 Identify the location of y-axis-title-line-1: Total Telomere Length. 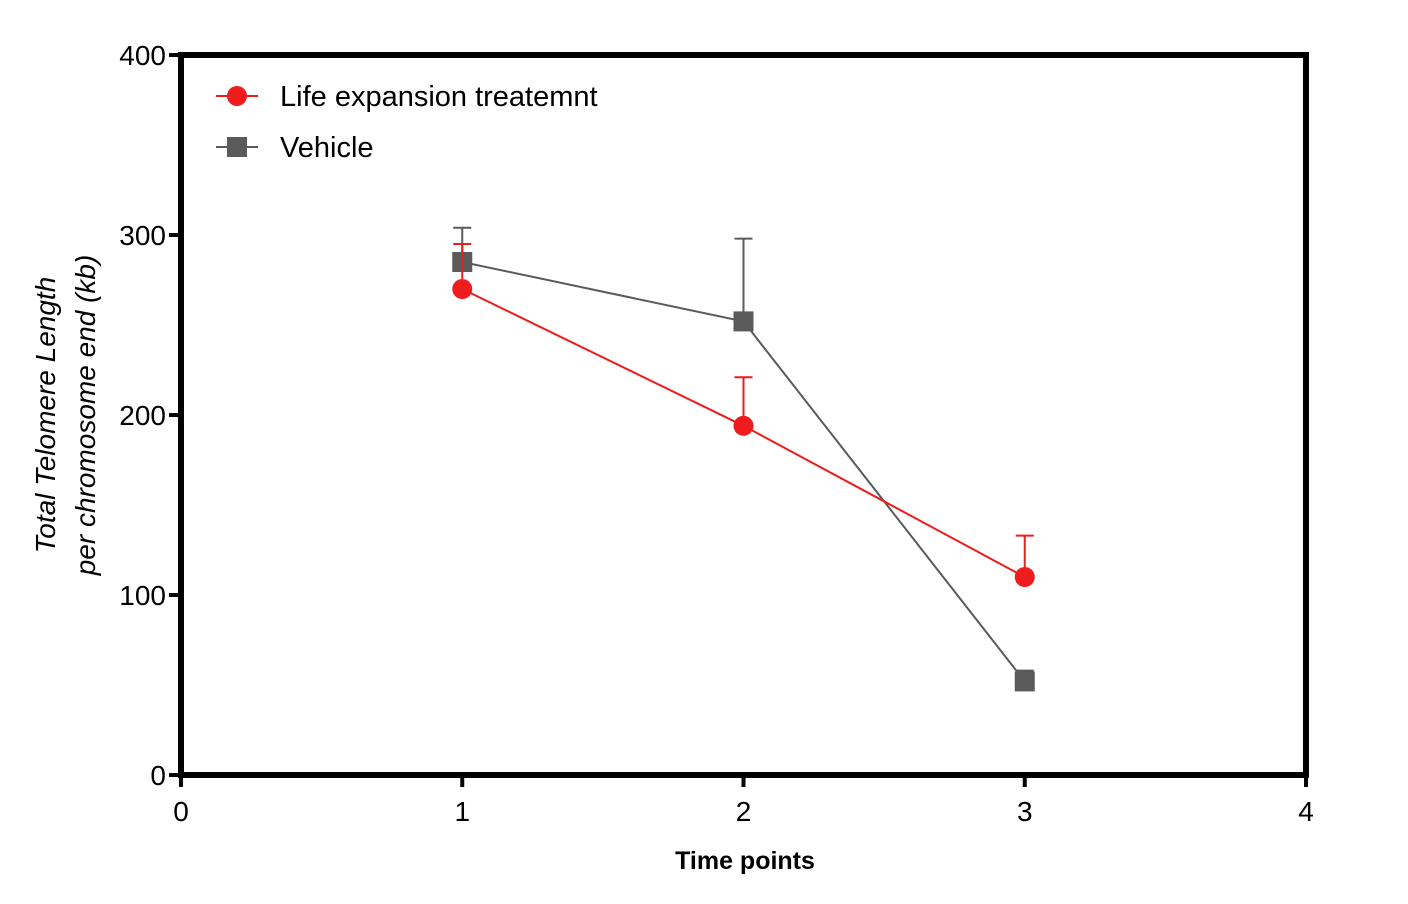
(45, 415).